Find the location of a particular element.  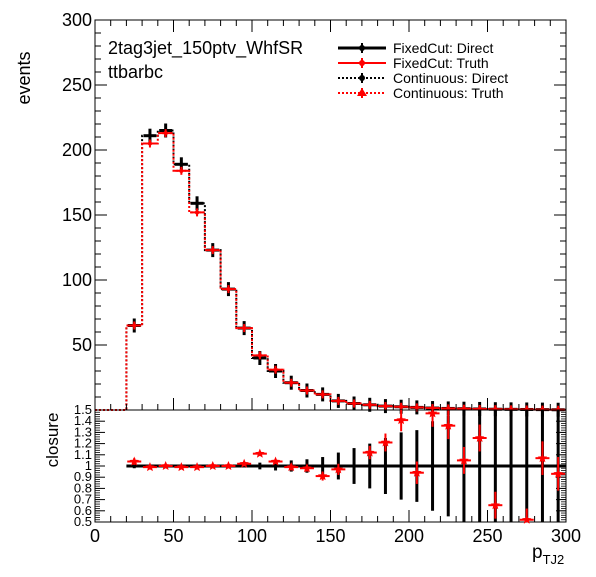

ratio-y-tick-label: 1.1 is located at coordinates (83, 454).